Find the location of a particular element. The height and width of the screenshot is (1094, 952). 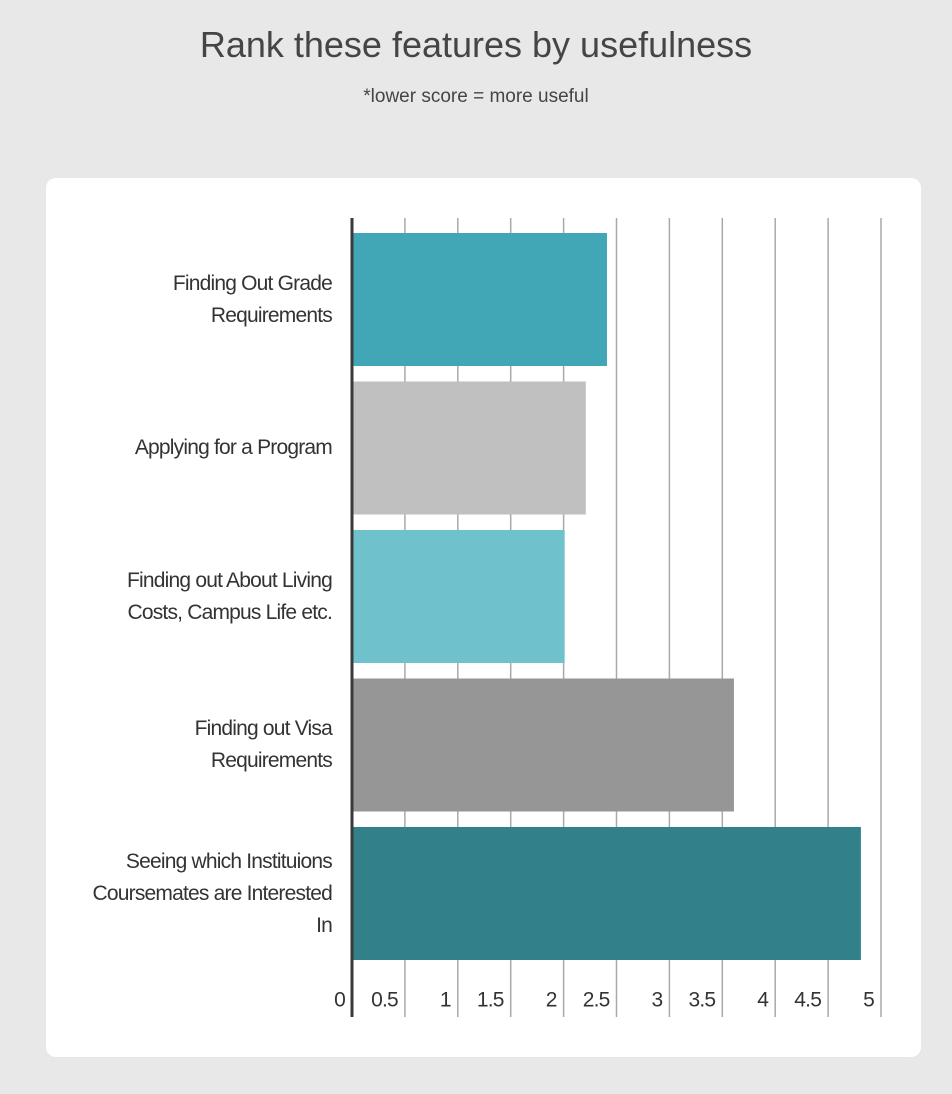

y-tick-label: Applying for a Program is located at coordinates (233, 447).